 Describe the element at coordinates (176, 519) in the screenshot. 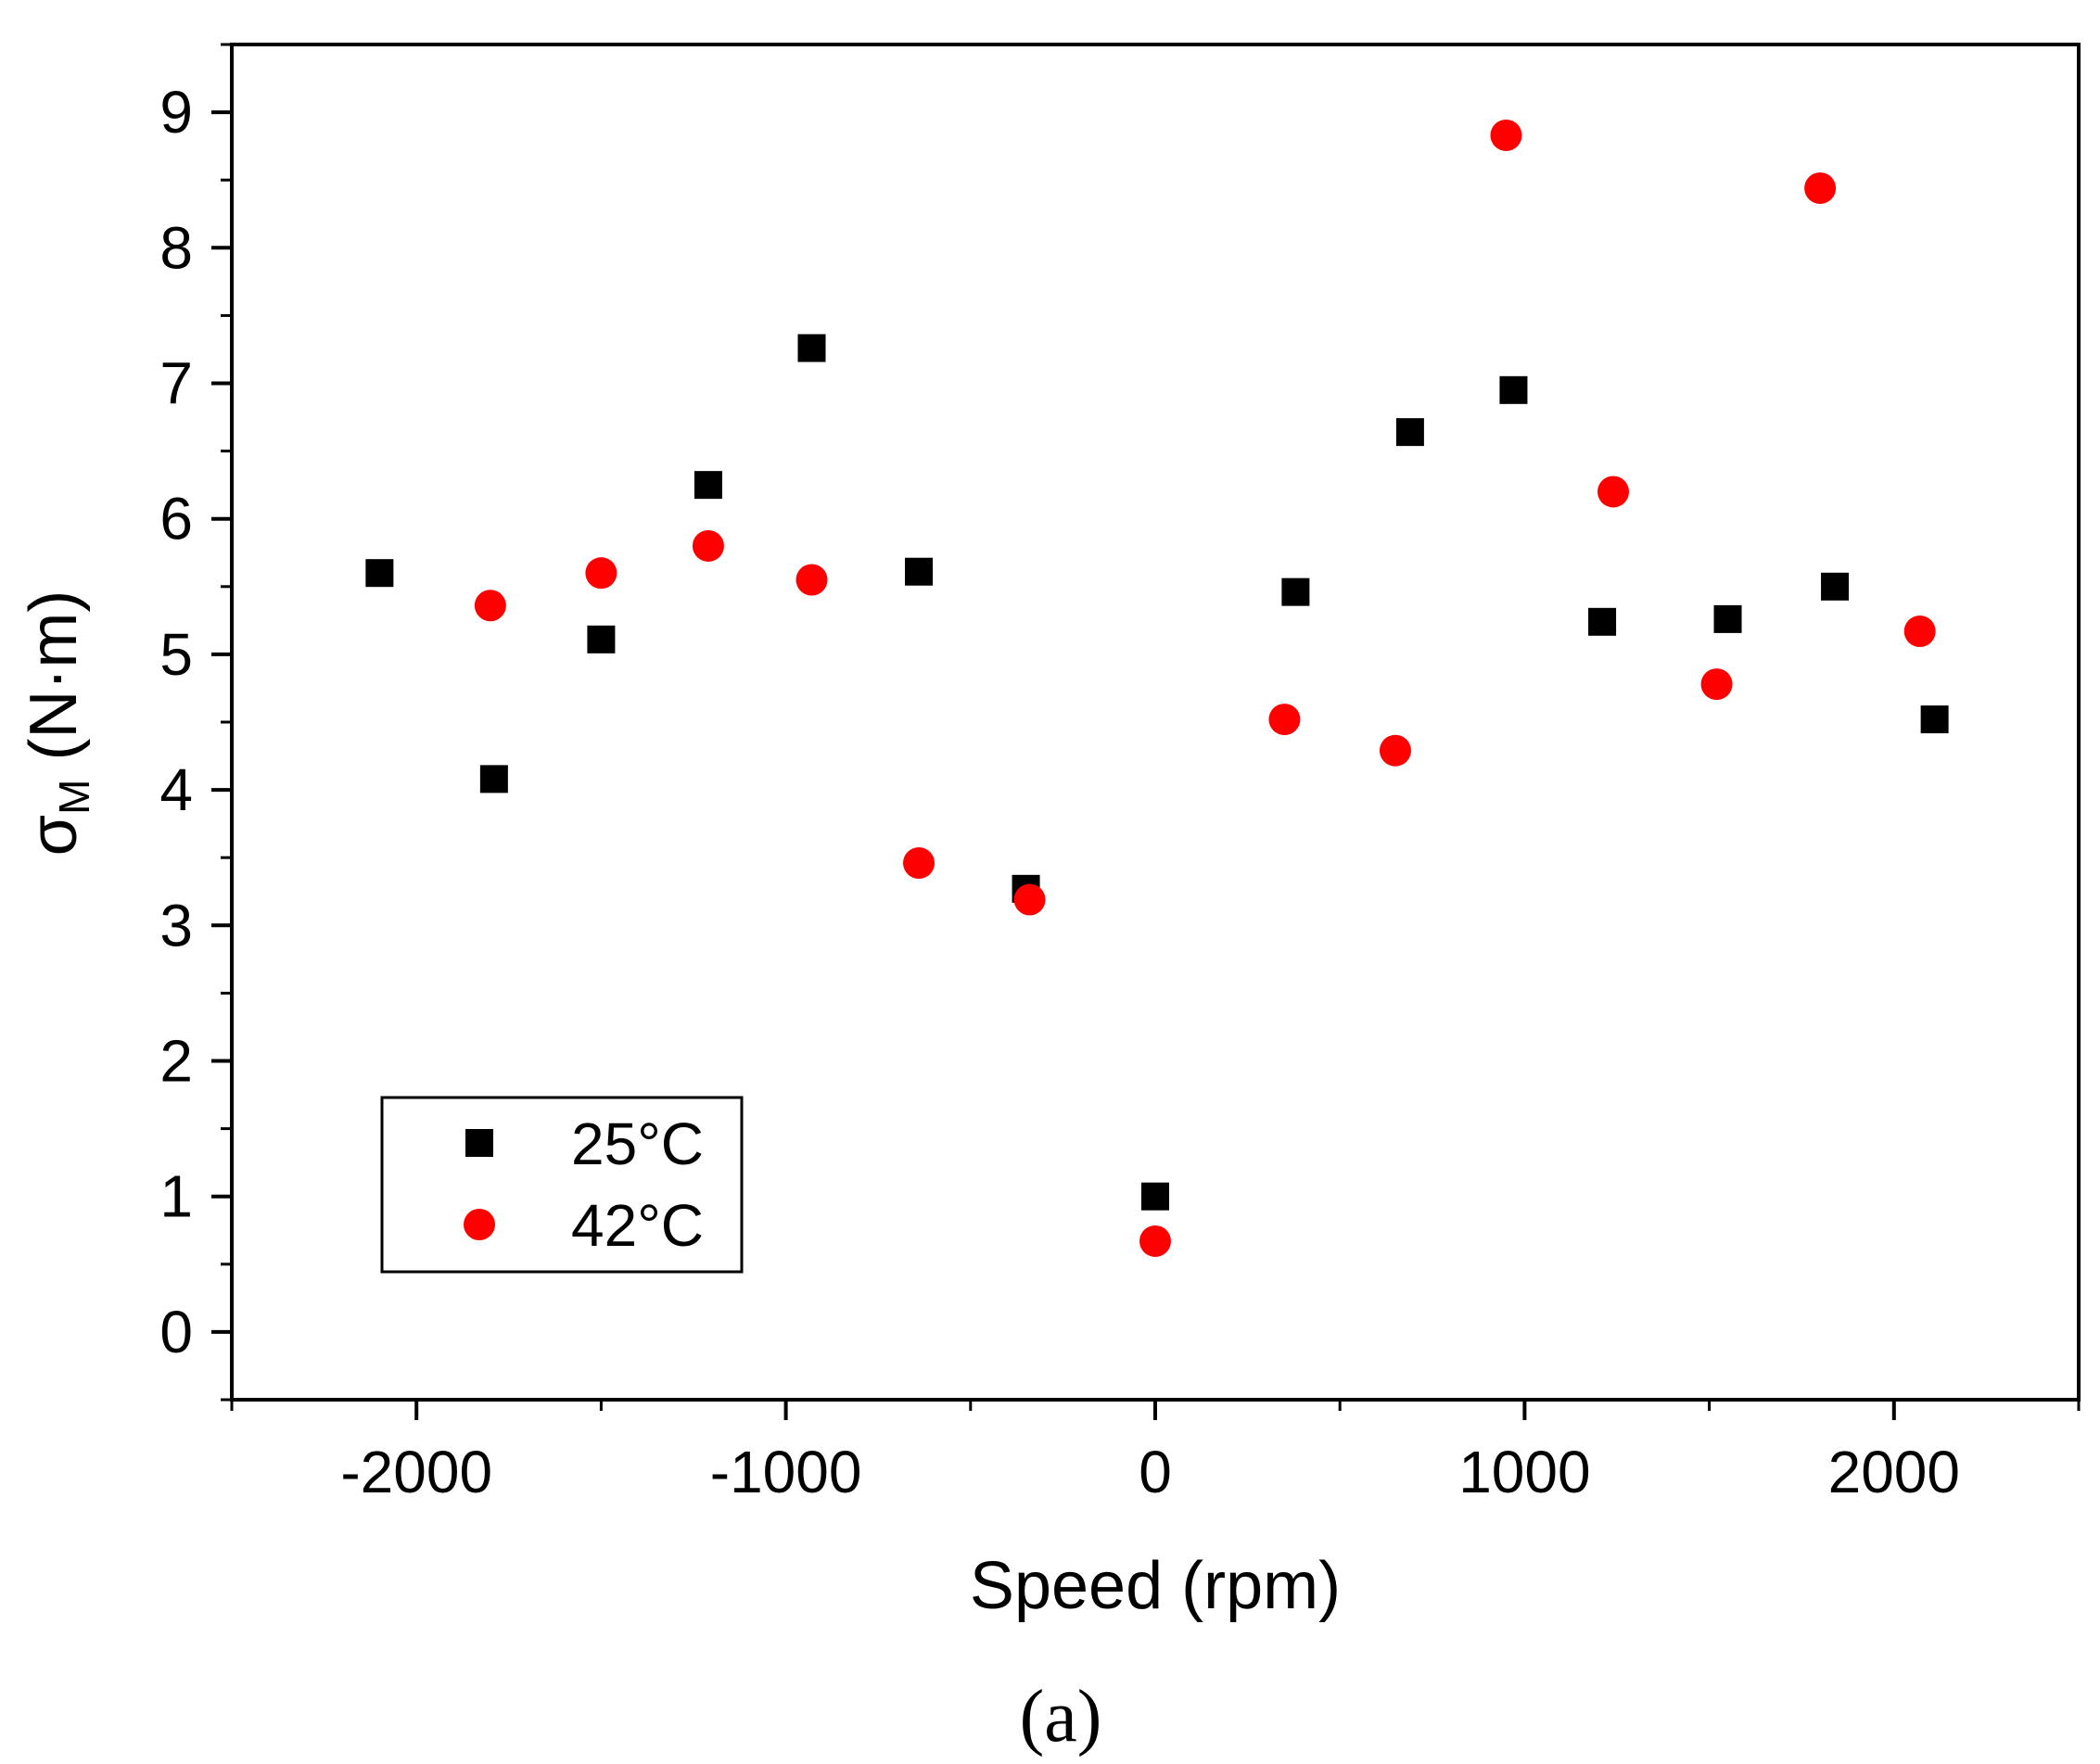

I see `y-tick-label: 6` at that location.